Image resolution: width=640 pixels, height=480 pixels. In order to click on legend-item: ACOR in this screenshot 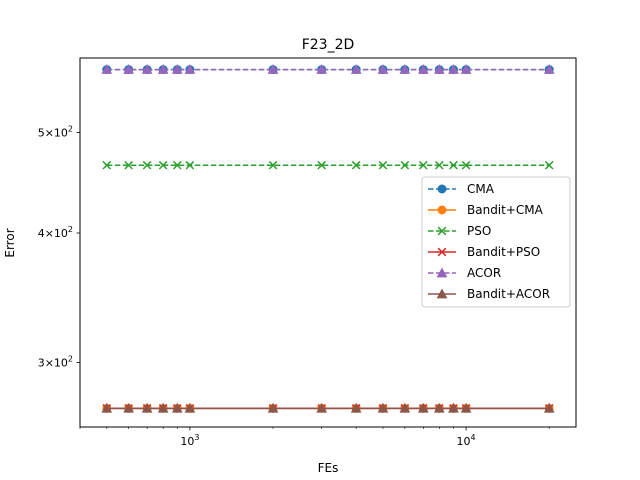, I will do `click(464, 273)`.